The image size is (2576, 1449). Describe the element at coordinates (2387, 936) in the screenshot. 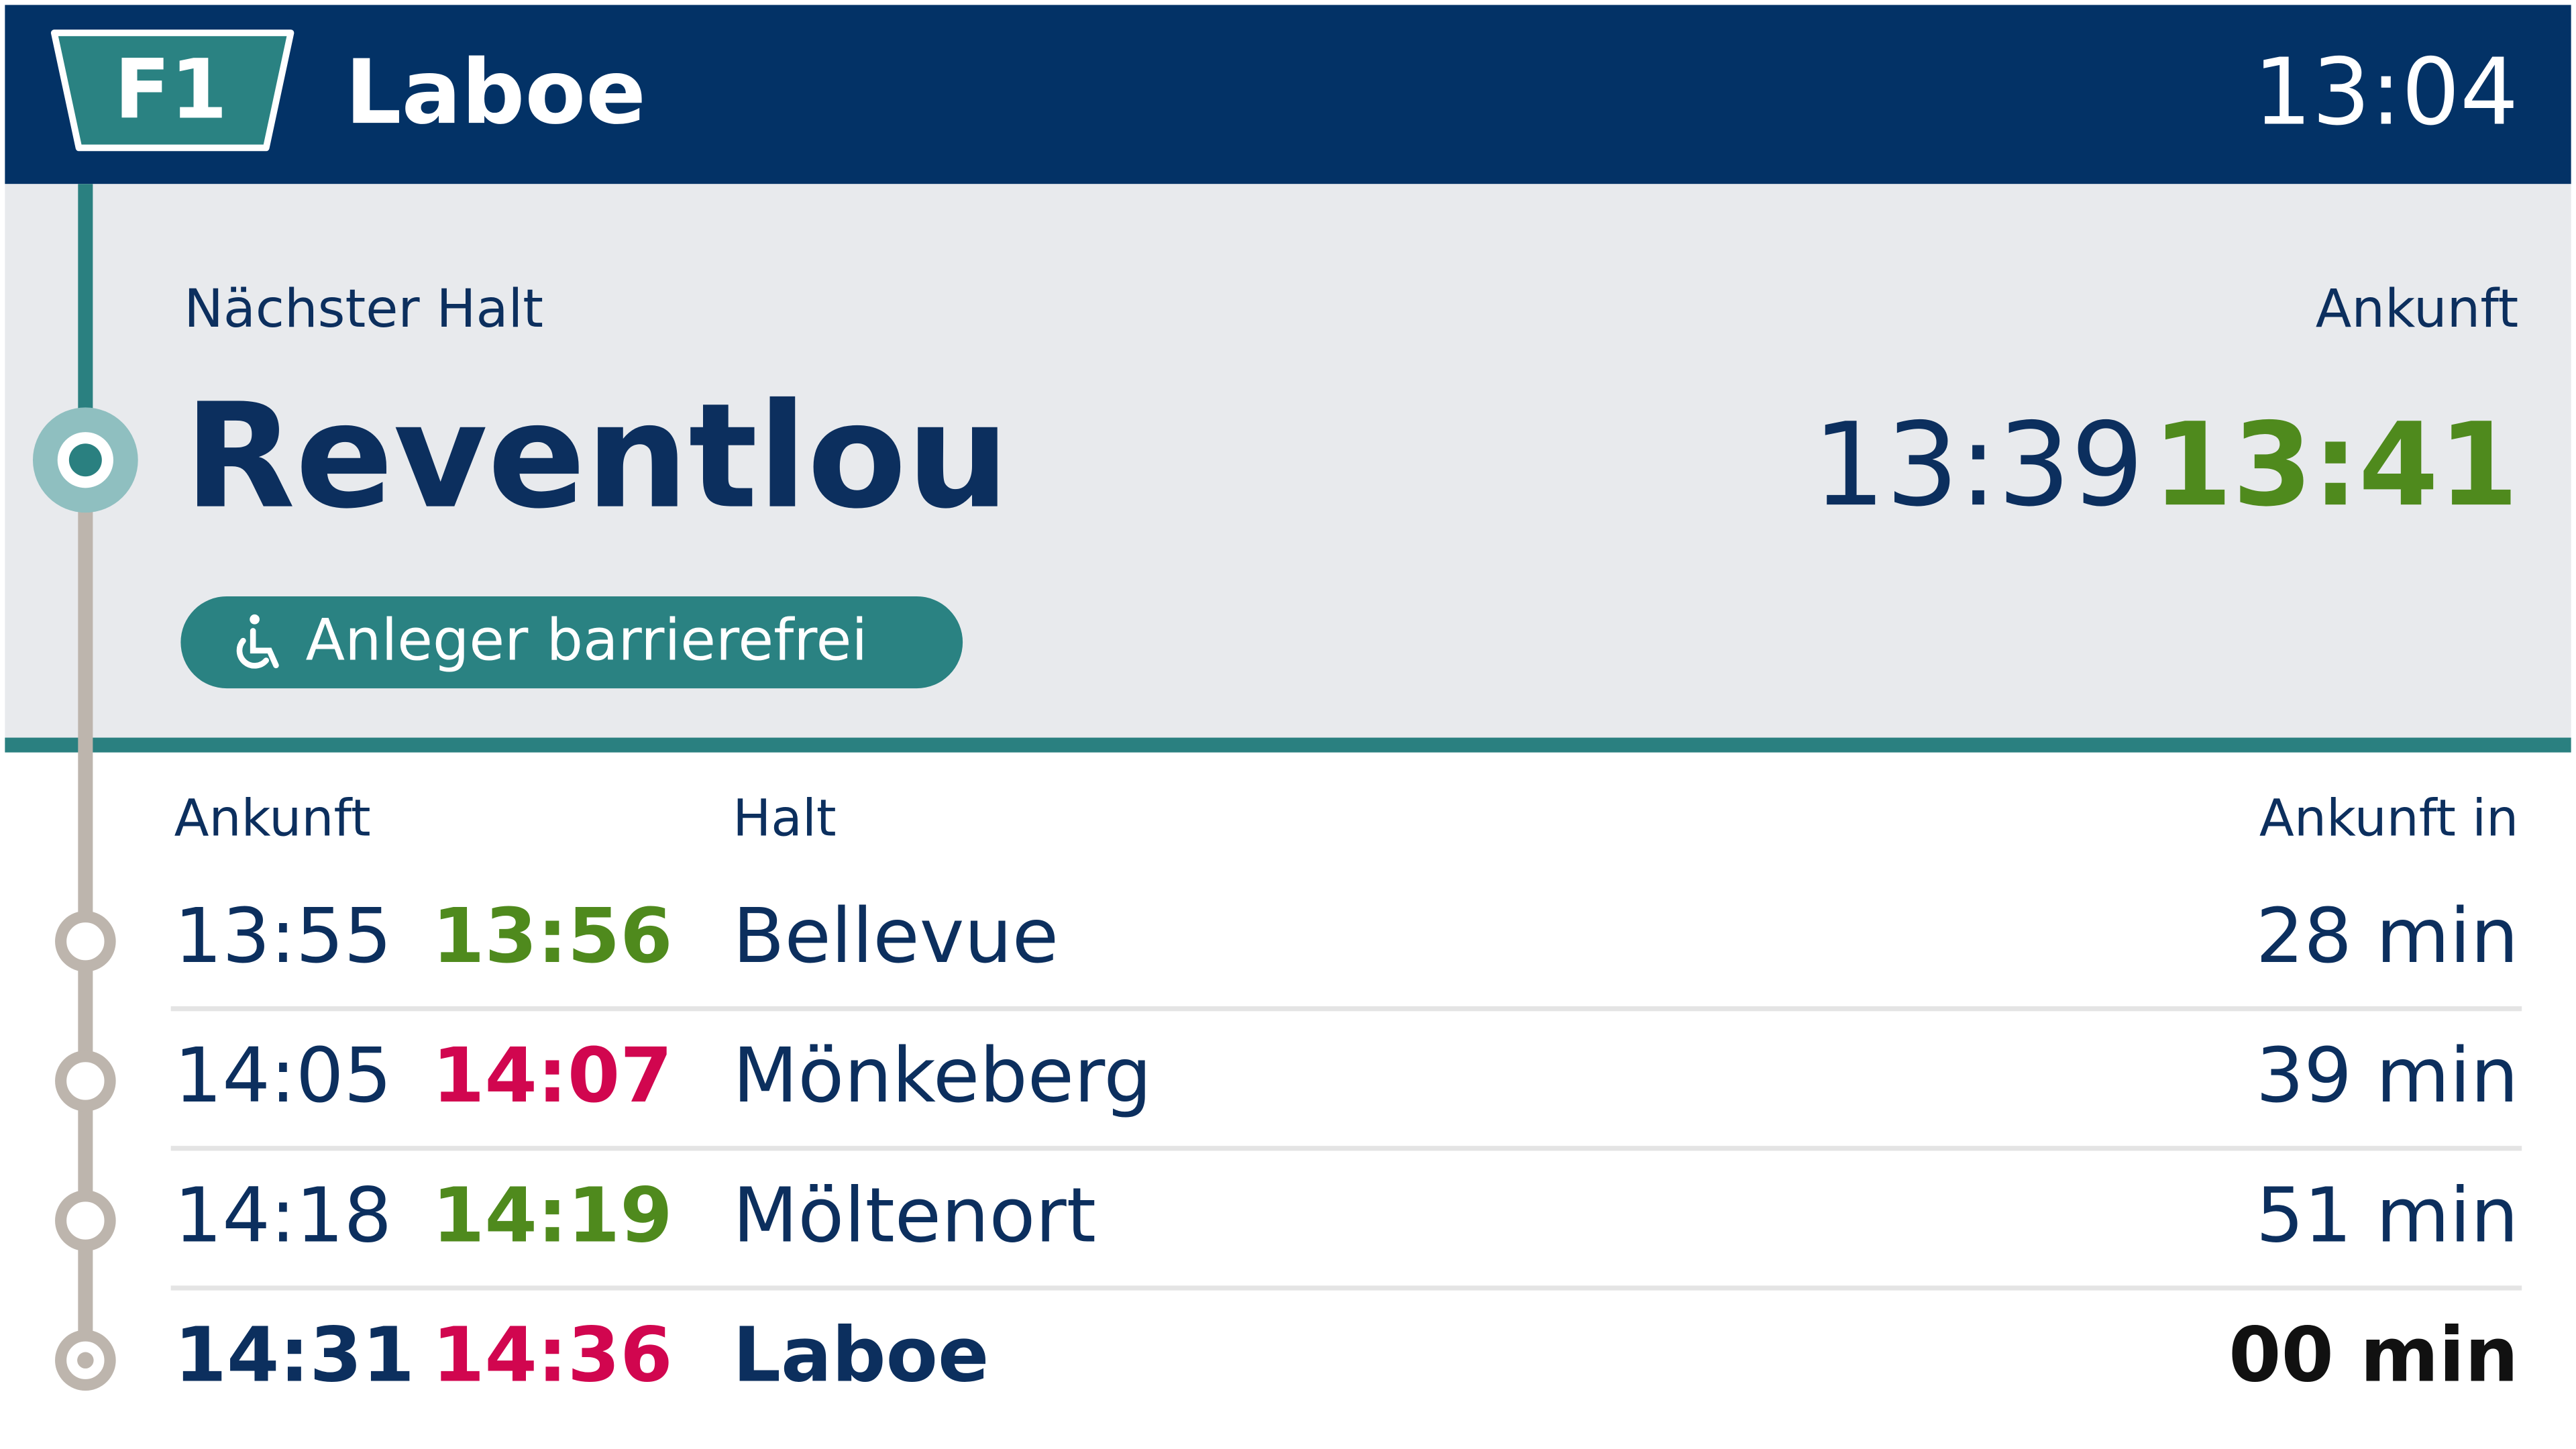

I see `arrival-in: 28 min` at that location.